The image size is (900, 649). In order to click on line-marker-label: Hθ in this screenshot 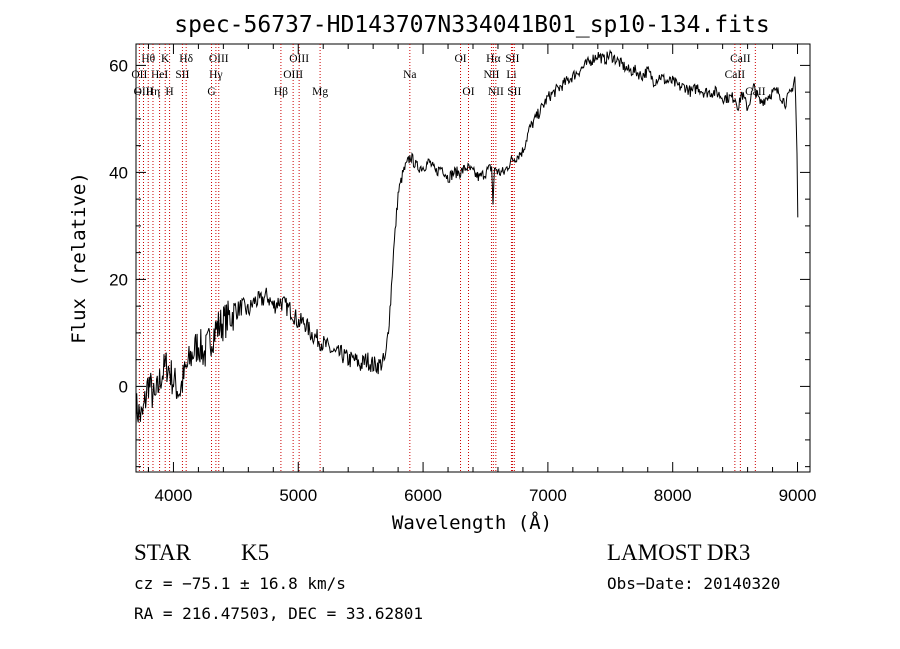, I will do `click(148, 59)`.